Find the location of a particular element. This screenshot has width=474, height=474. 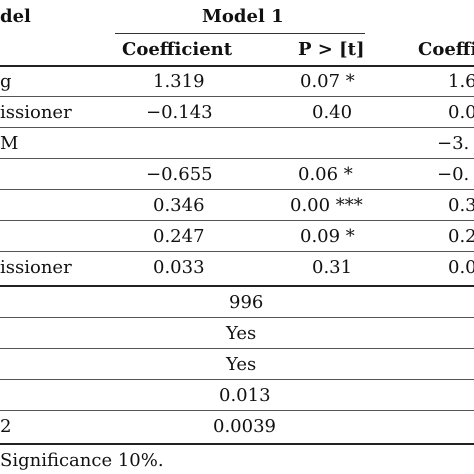

coefficient-value: 0.033 is located at coordinates (179, 267).